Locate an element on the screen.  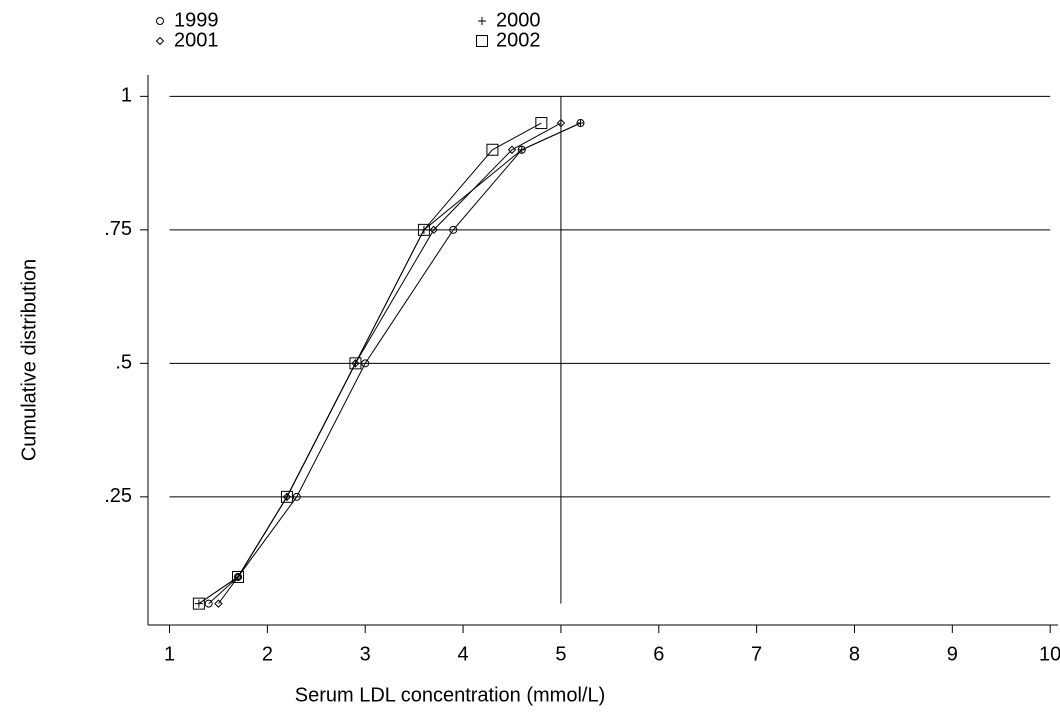
y-tick-label: .75 is located at coordinates (118, 229).